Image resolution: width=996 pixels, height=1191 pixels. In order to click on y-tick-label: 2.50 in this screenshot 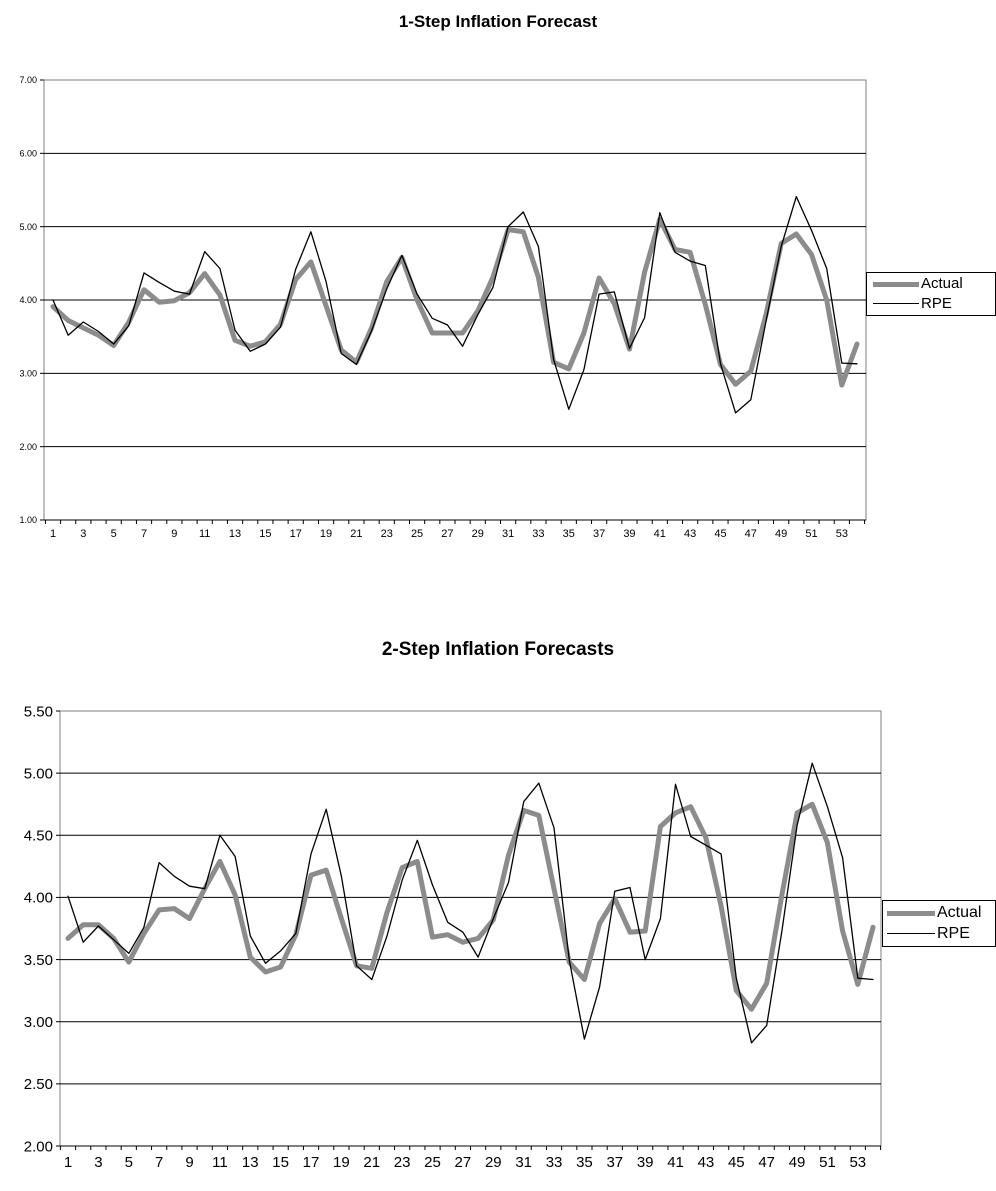, I will do `click(38, 1084)`.